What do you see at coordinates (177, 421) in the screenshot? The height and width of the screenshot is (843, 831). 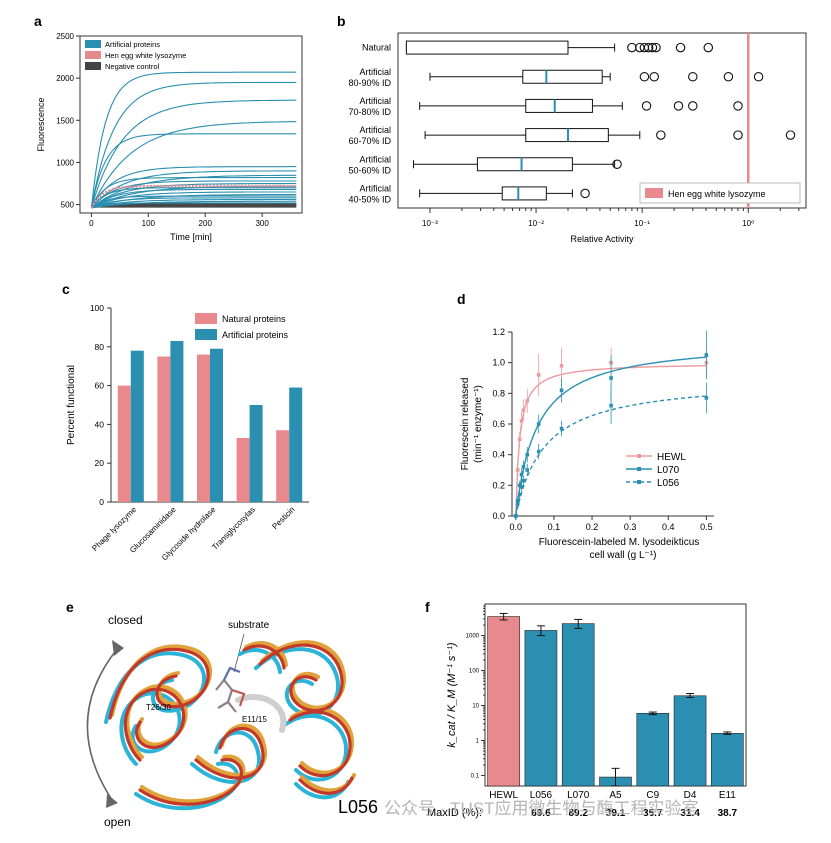 I see `bar-c` at bounding box center [177, 421].